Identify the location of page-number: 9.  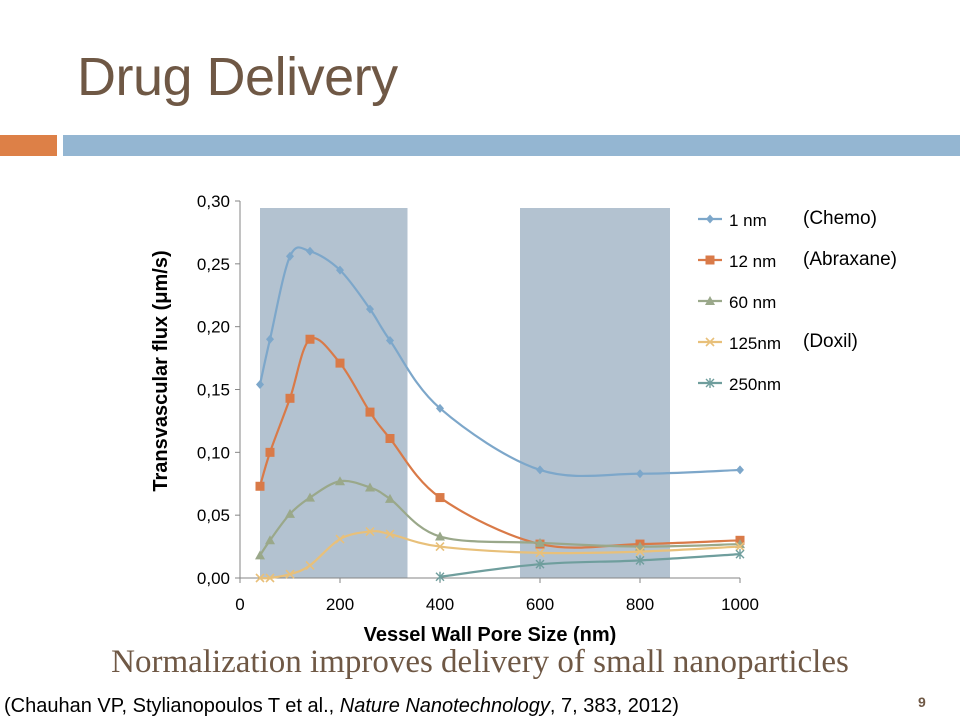
(922, 702).